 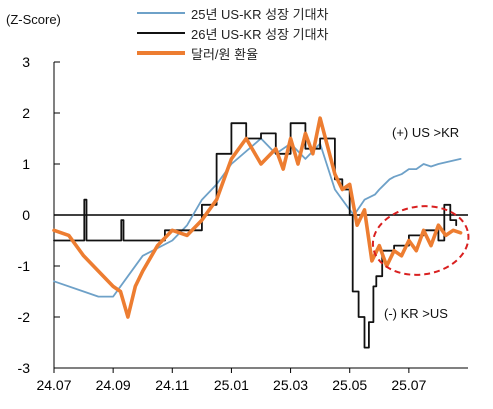 I want to click on annotation-kr-over-us: (-) KR >US, so click(x=416, y=313).